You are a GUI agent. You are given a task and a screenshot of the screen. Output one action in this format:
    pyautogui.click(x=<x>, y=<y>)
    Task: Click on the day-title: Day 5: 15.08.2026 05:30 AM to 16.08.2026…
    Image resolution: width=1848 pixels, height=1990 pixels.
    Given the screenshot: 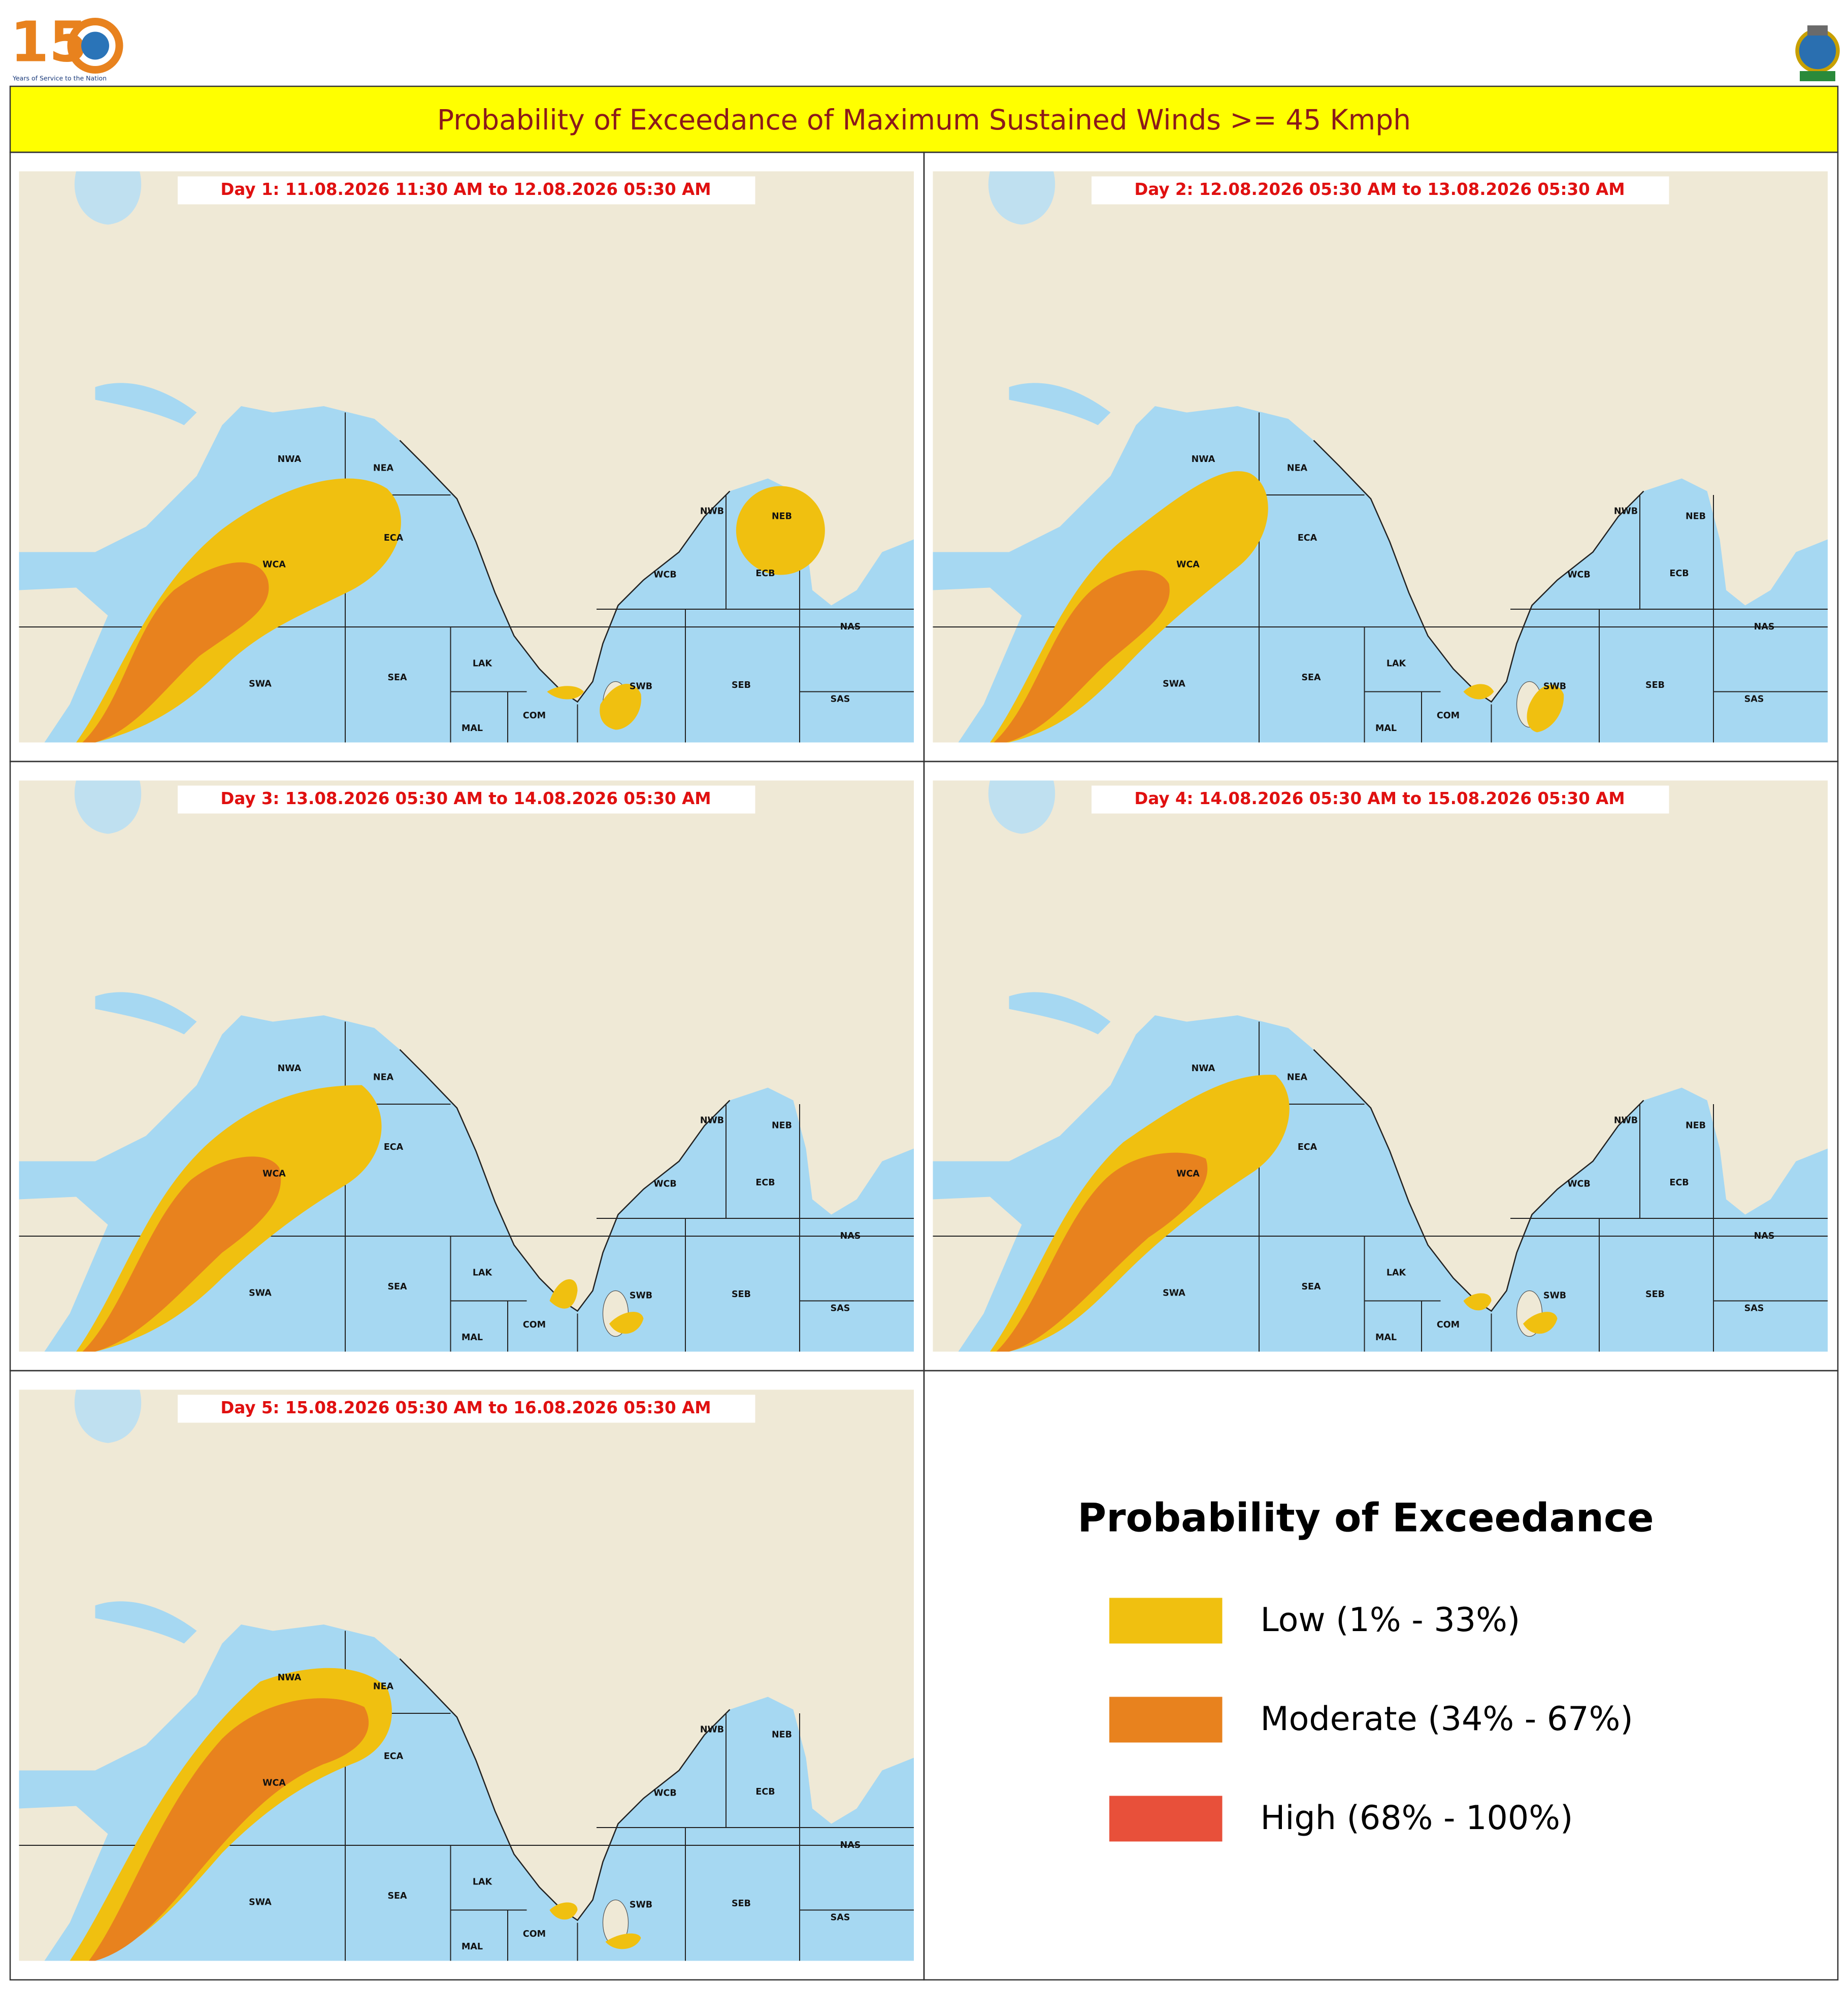 What is the action you would take?
    pyautogui.click(x=465, y=1408)
    